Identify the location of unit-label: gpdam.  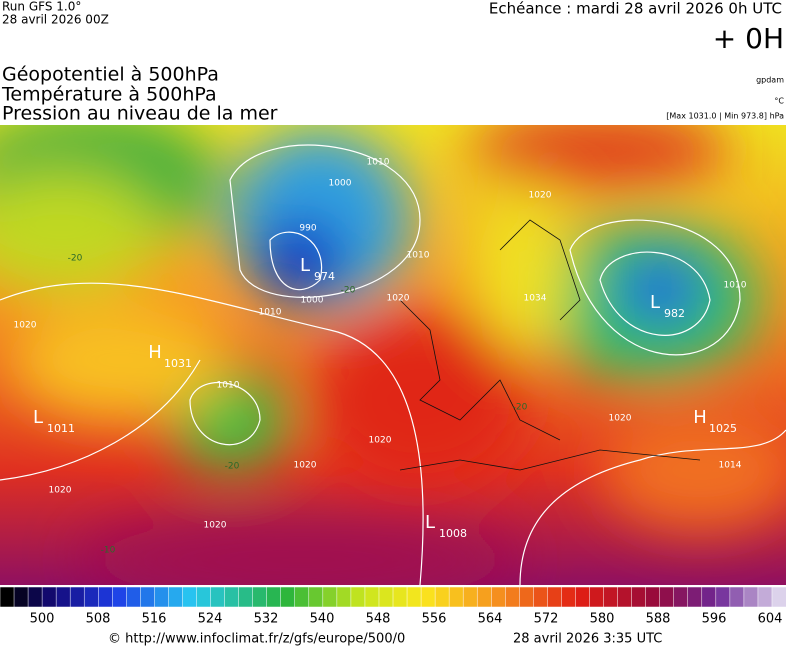
(770, 80).